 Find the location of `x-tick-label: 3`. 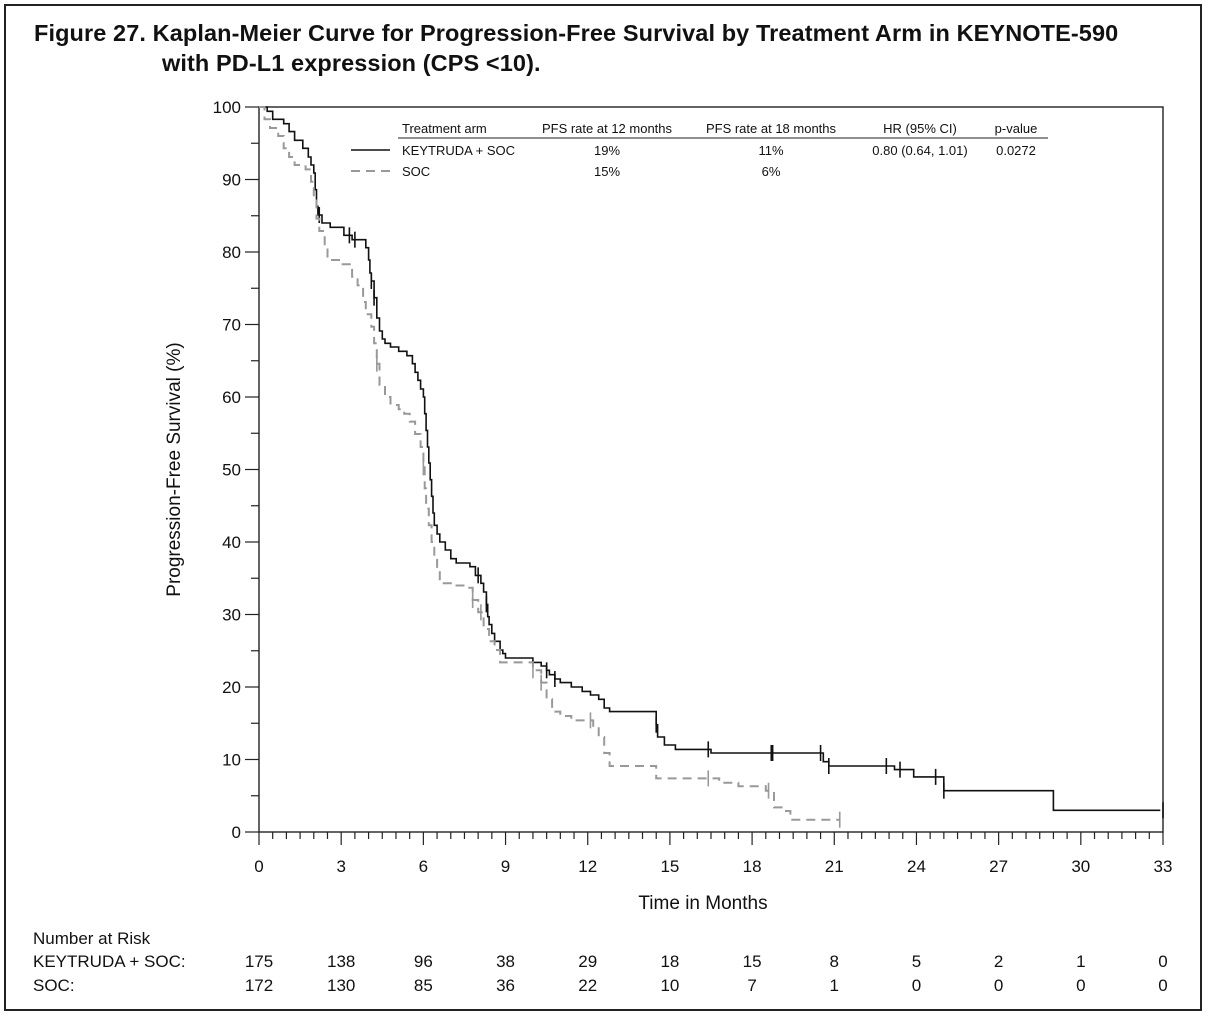

x-tick-label: 3 is located at coordinates (340, 866).